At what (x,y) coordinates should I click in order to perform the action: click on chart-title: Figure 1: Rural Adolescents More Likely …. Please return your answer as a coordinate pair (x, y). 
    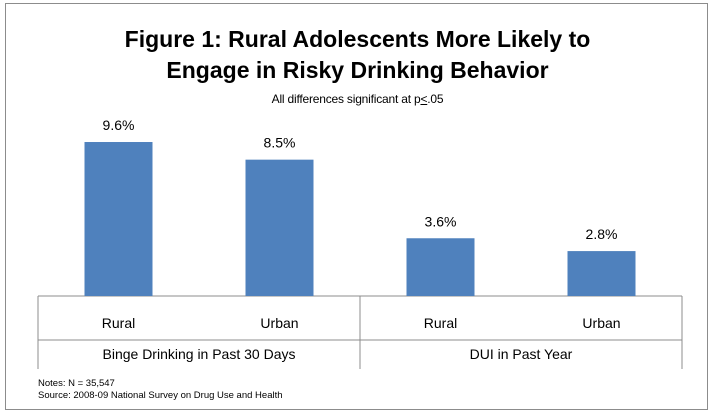
    Looking at the image, I should click on (357, 55).